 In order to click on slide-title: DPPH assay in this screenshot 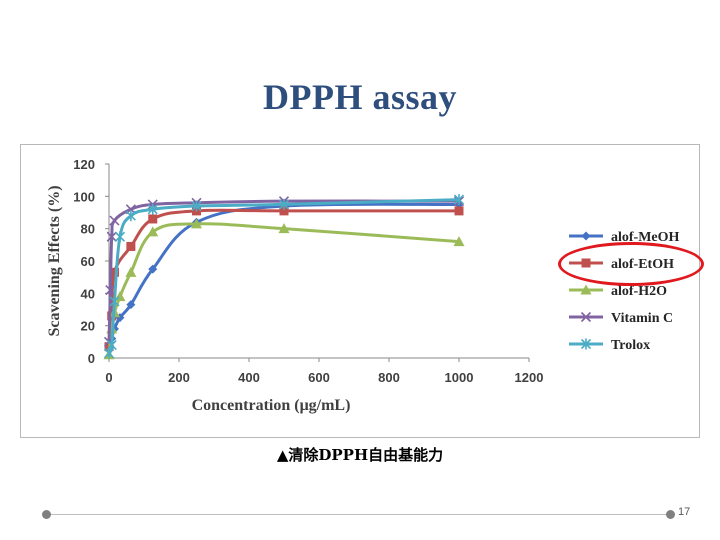, I will do `click(360, 97)`.